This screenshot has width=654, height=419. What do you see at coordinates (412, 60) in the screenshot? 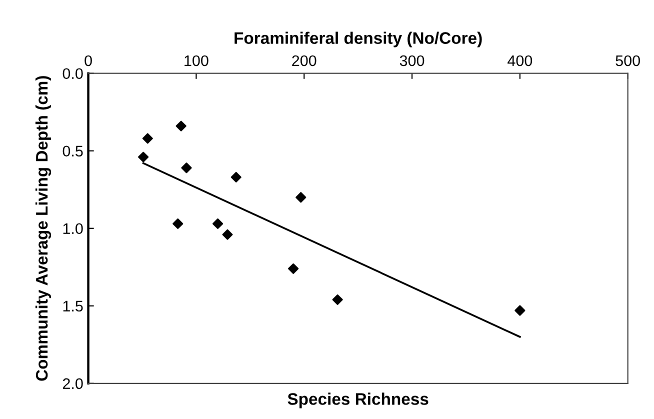
I see `x-tick-label: 300` at bounding box center [412, 60].